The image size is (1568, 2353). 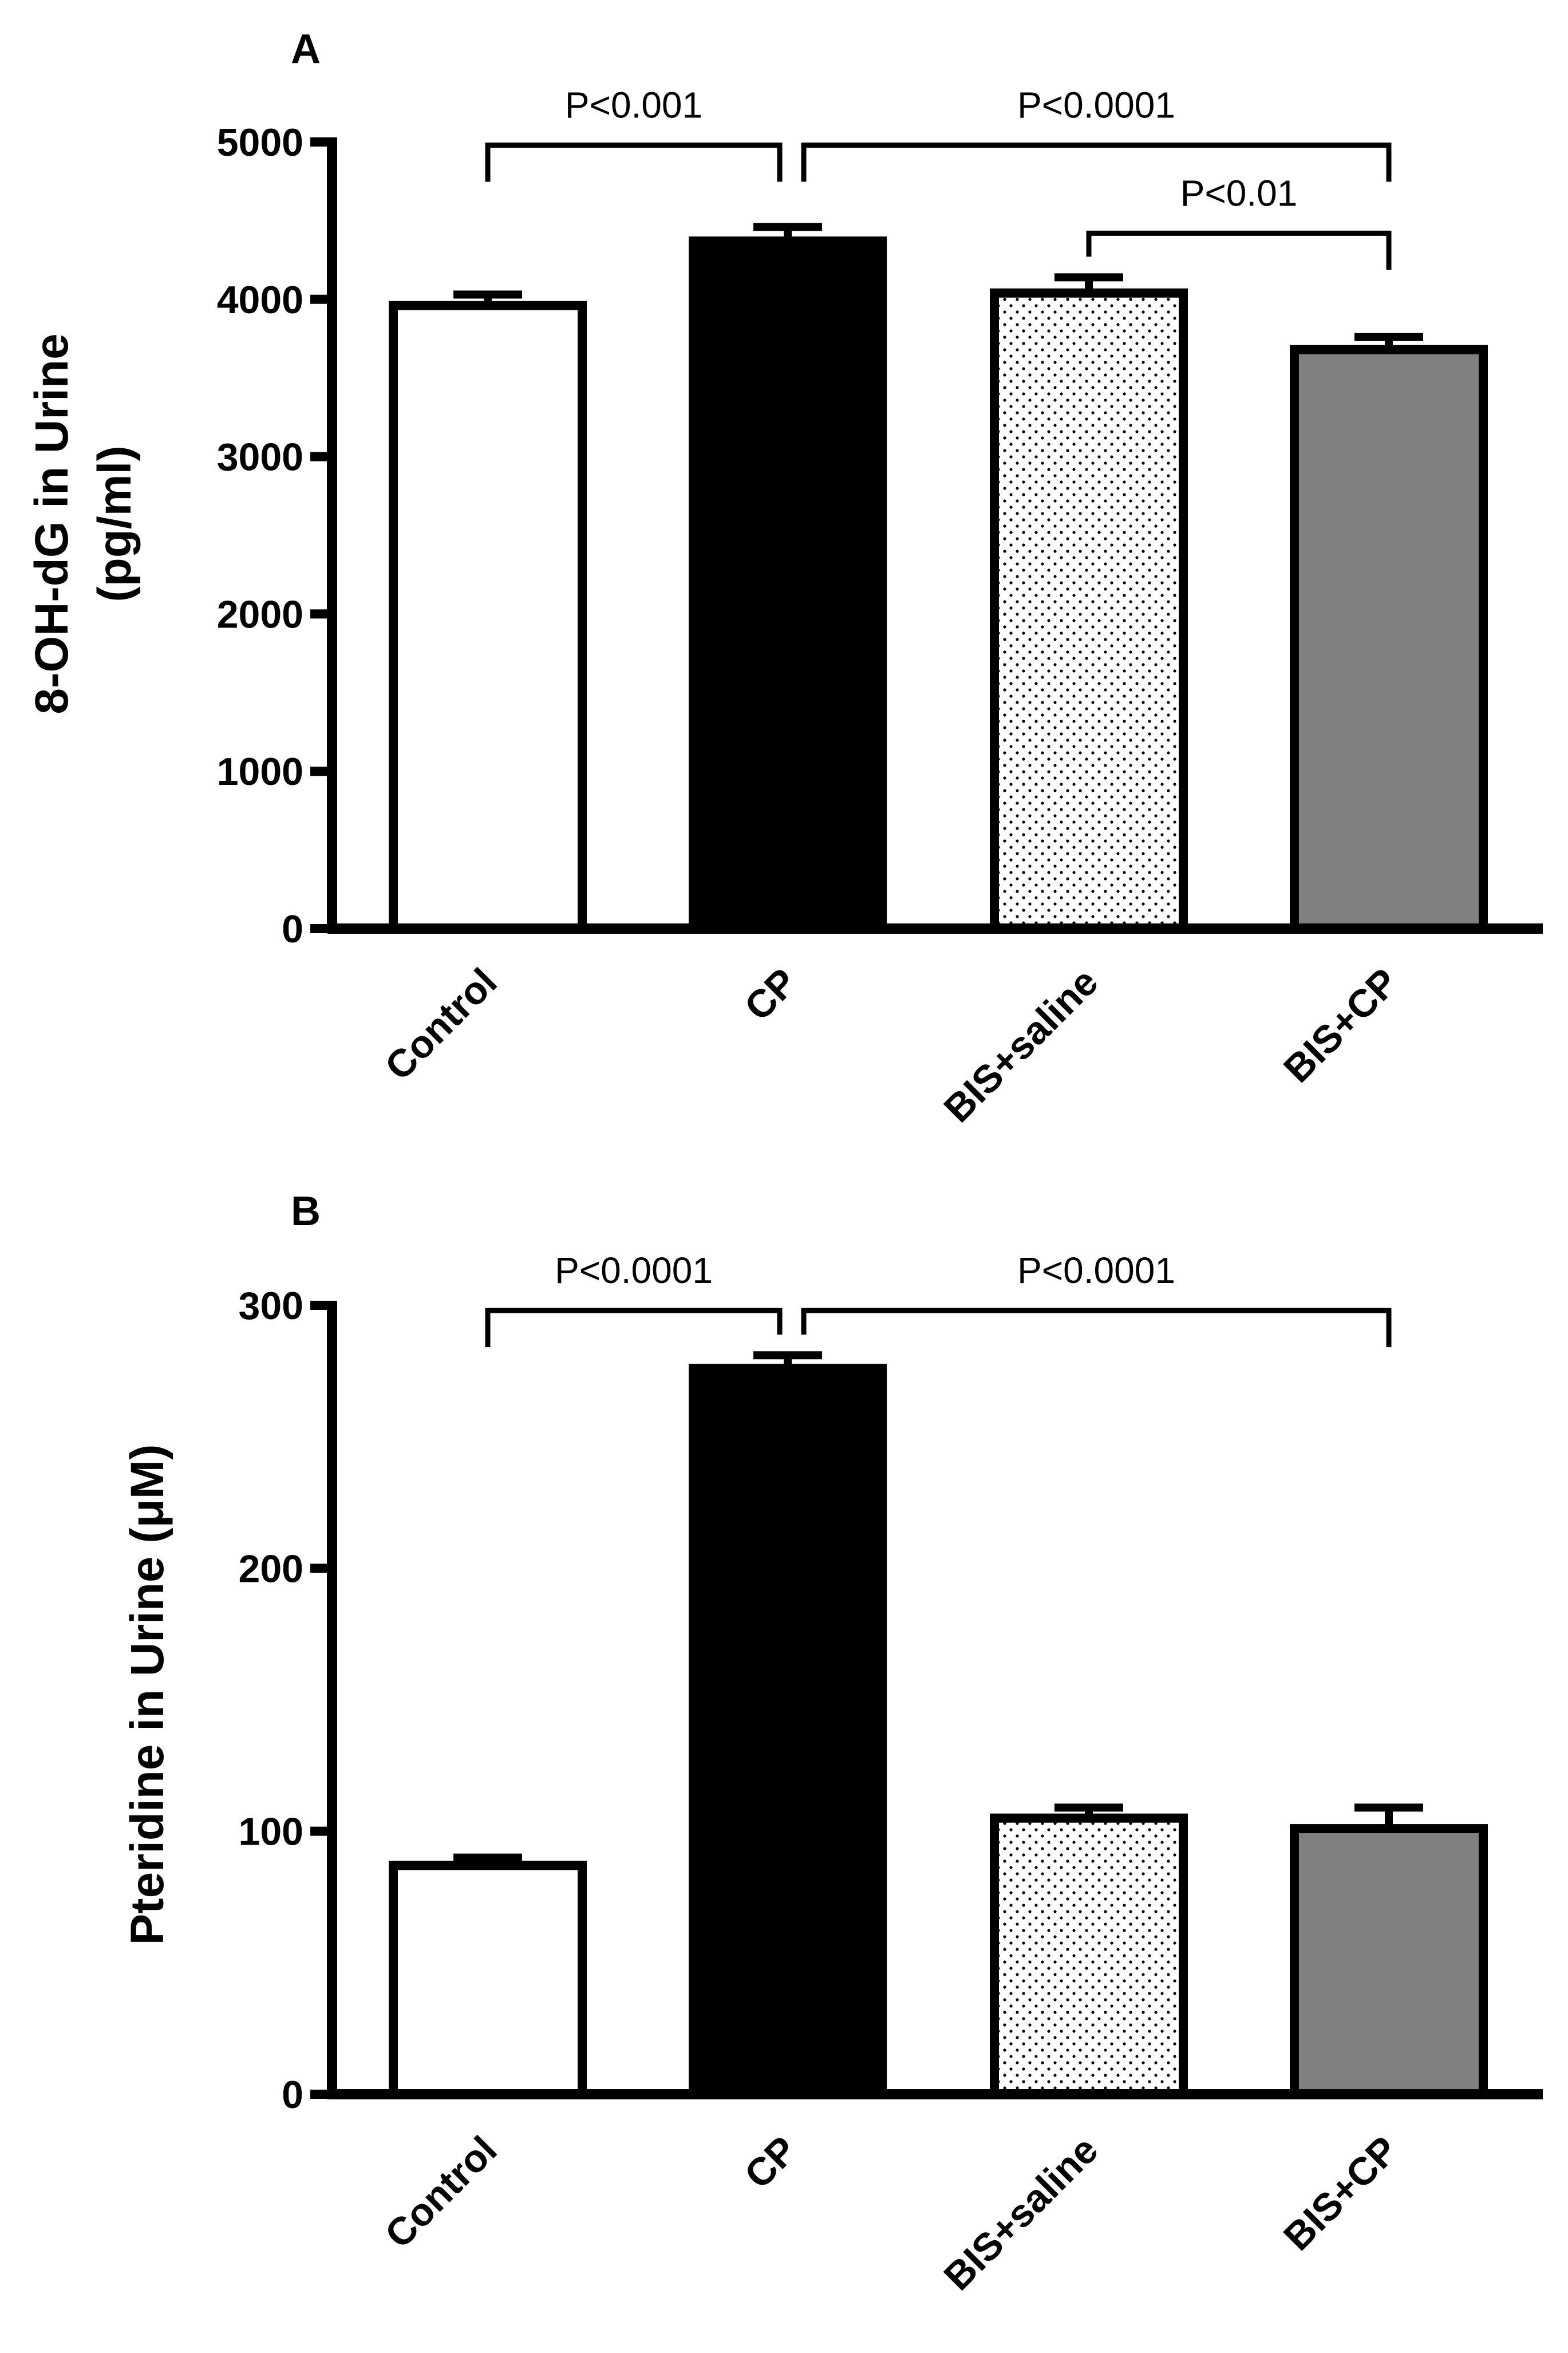 I want to click on panel-b-bar-control, so click(x=488, y=1980).